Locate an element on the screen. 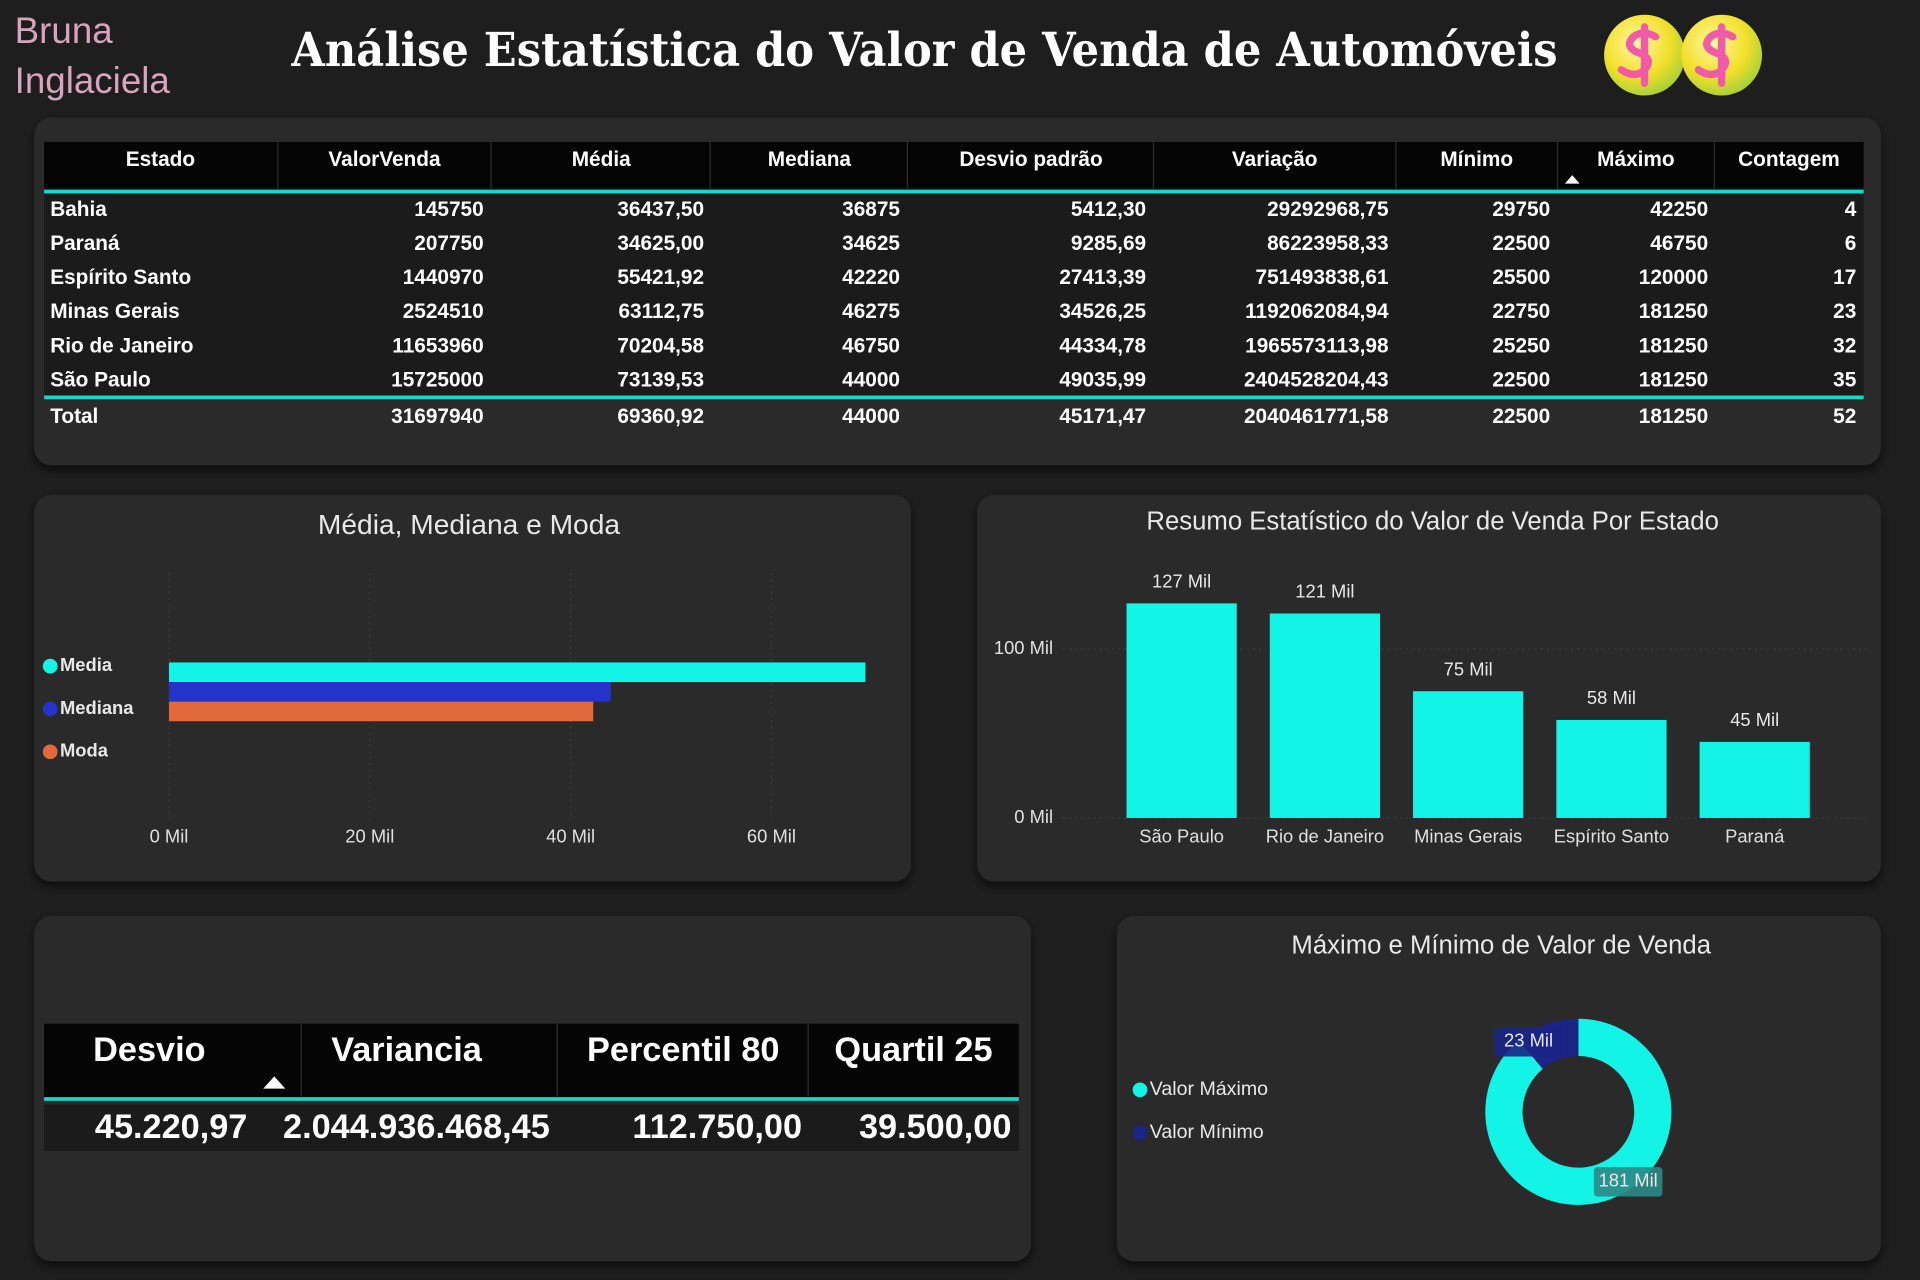 The width and height of the screenshot is (1920, 1280). summary-body-bg is located at coordinates (531, 1128).